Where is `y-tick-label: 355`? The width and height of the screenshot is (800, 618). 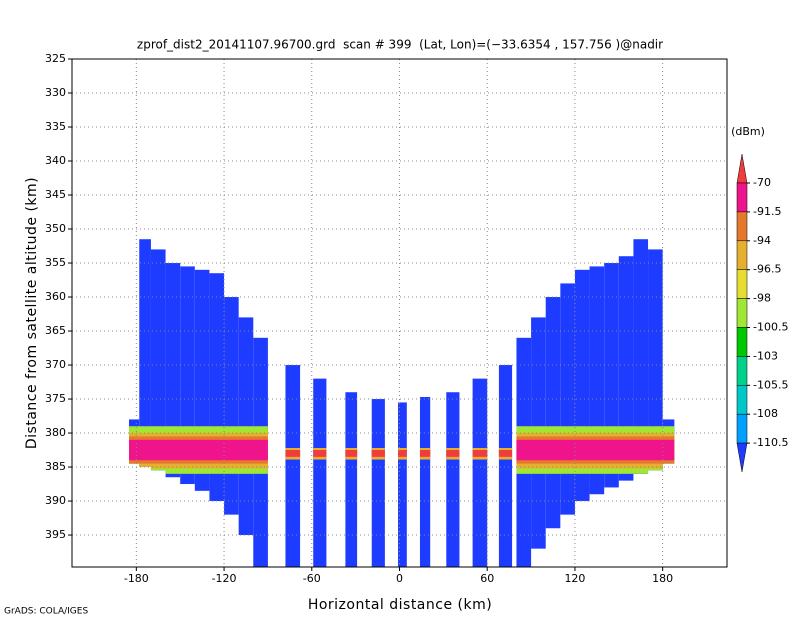 y-tick-label: 355 is located at coordinates (55, 262).